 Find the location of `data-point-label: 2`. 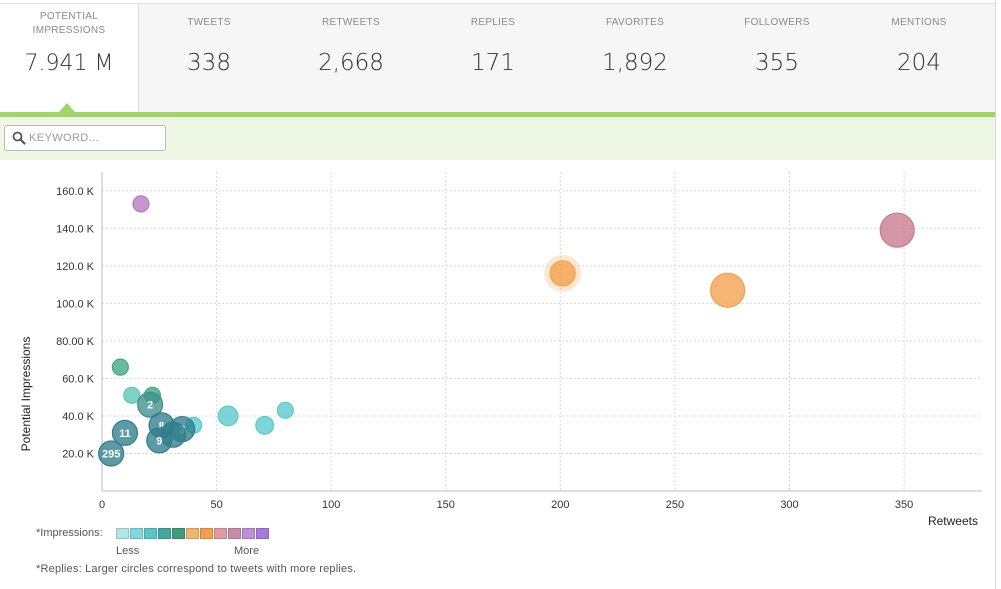

data-point-label: 2 is located at coordinates (150, 406).